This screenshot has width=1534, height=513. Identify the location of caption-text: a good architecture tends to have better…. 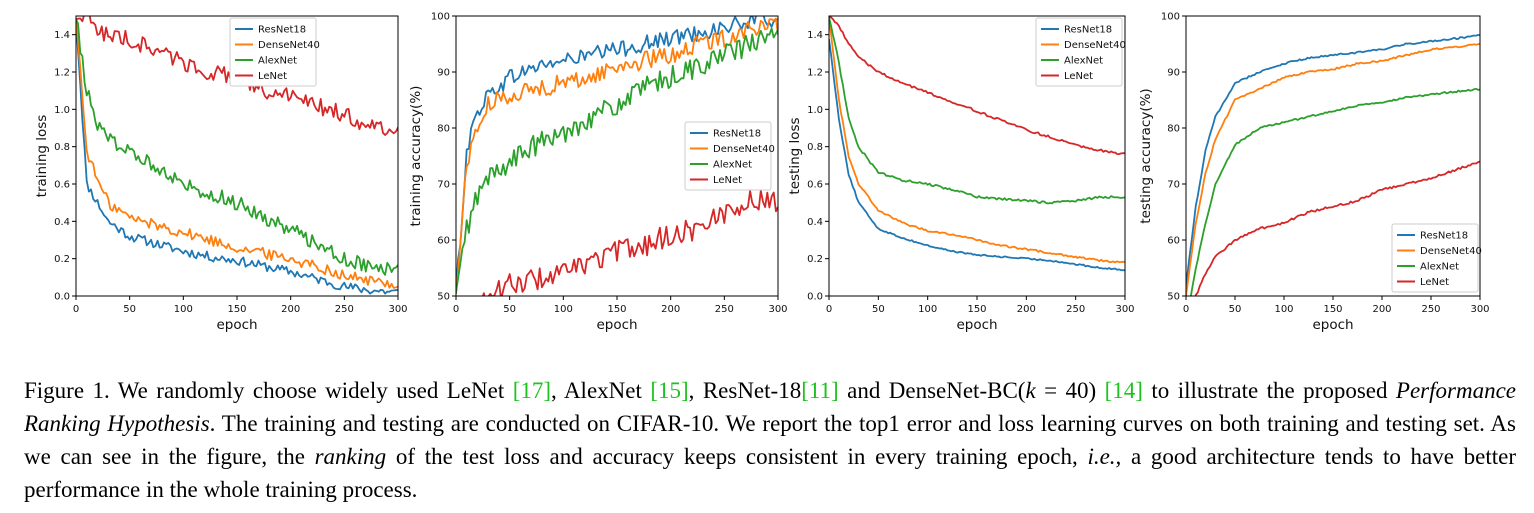
(770, 473).